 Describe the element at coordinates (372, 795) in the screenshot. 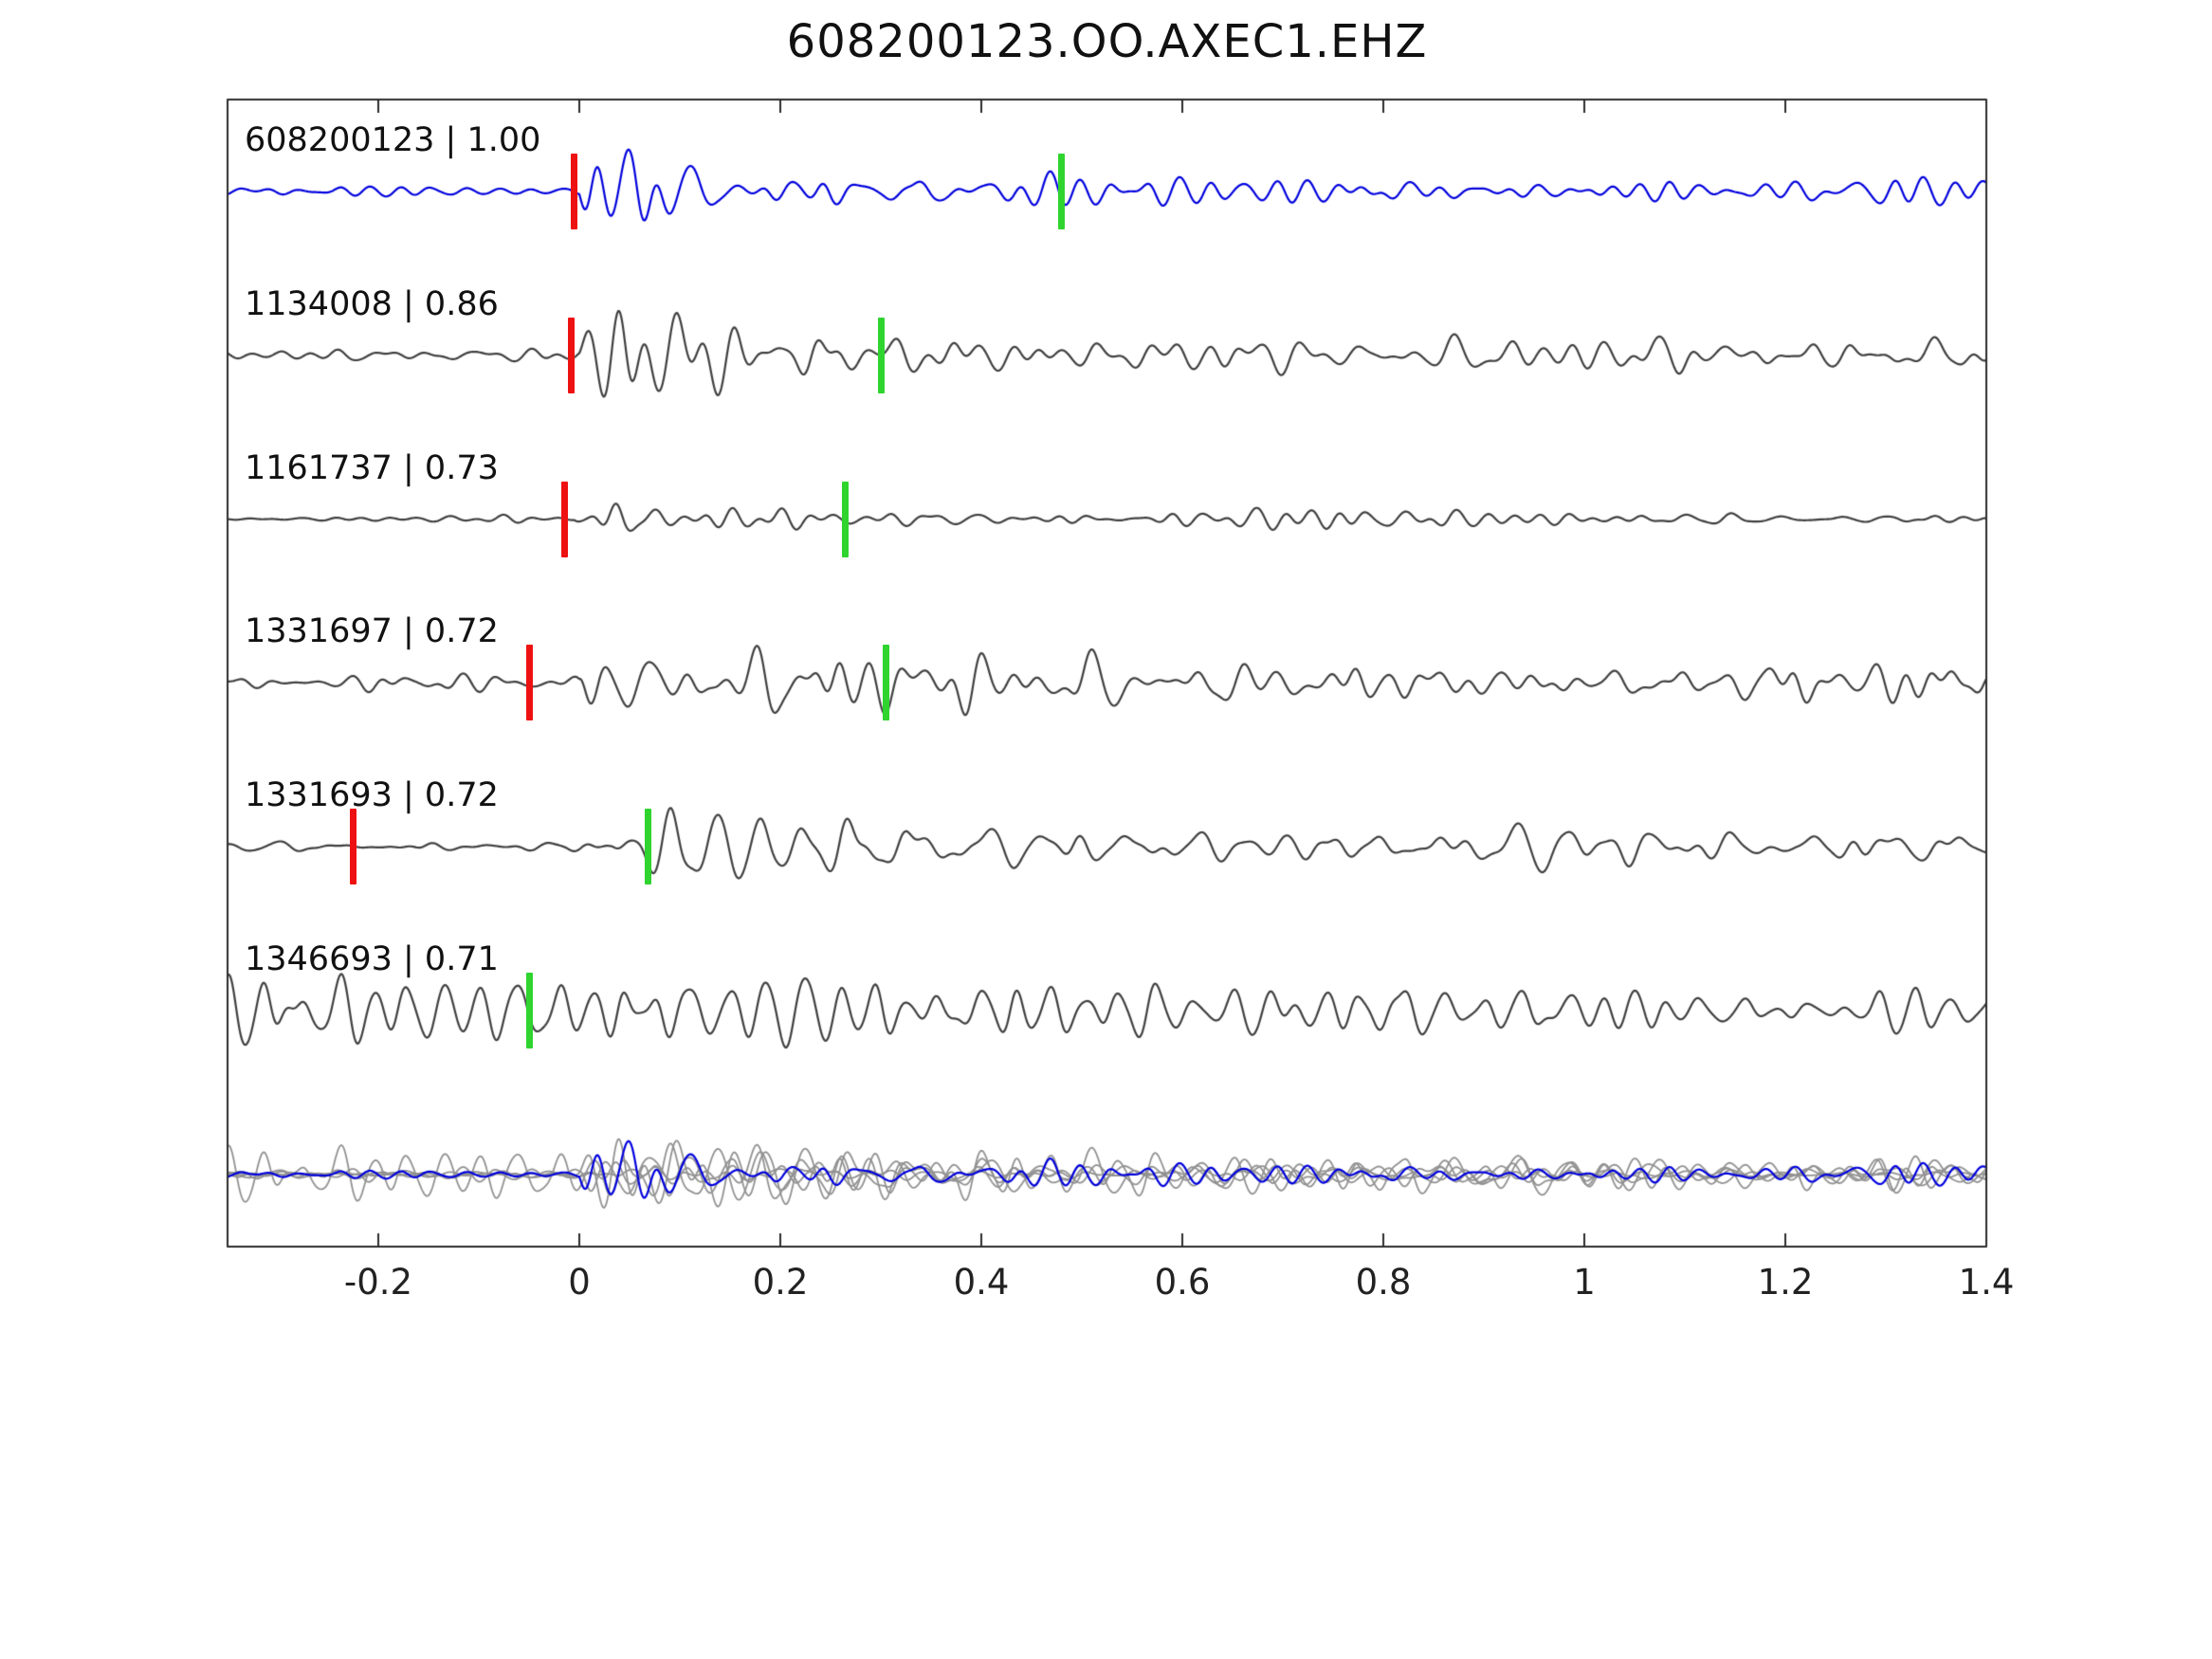

I see `trace-label: 1331693 | 0.72` at that location.